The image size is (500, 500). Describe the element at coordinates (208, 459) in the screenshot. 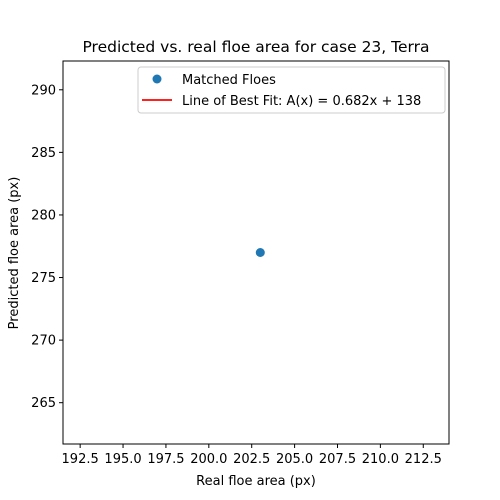

I see `x-tick-label: 200.0` at that location.